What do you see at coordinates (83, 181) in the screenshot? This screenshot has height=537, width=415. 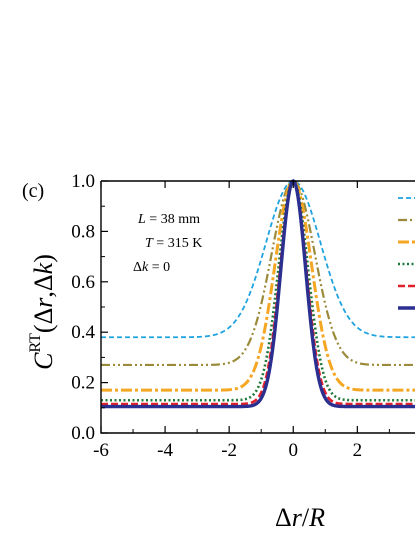 I see `y-tick-label: 1.0` at bounding box center [83, 181].